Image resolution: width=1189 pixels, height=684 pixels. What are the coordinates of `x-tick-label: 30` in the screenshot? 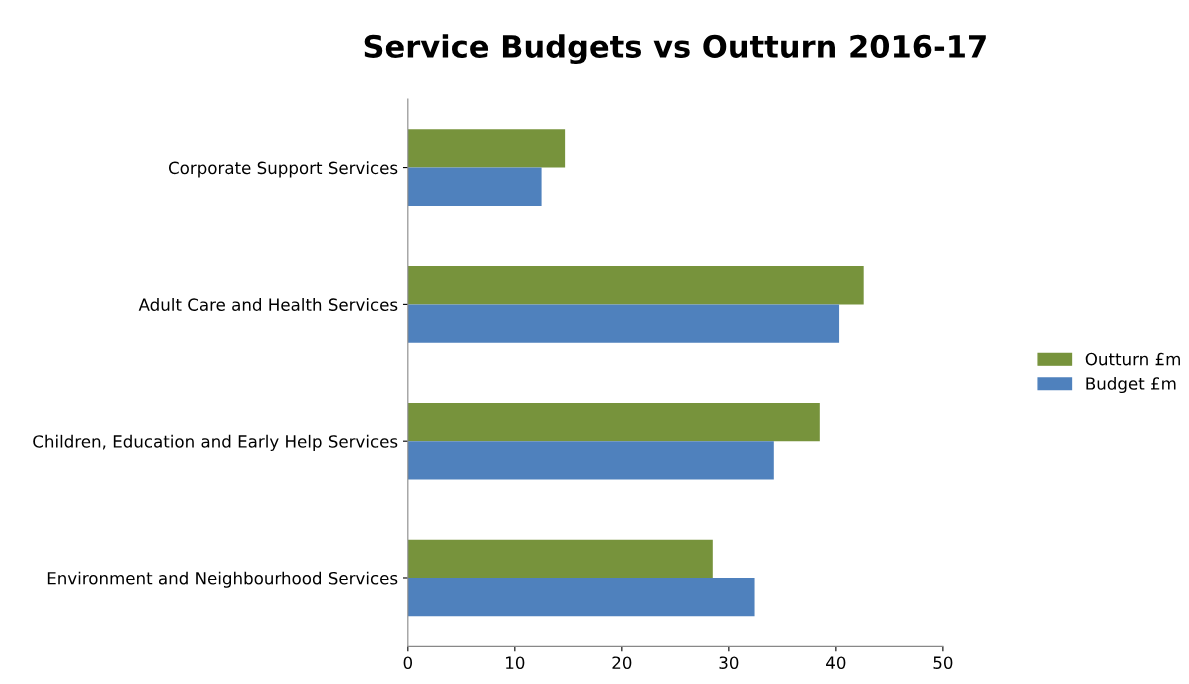 It's located at (729, 662).